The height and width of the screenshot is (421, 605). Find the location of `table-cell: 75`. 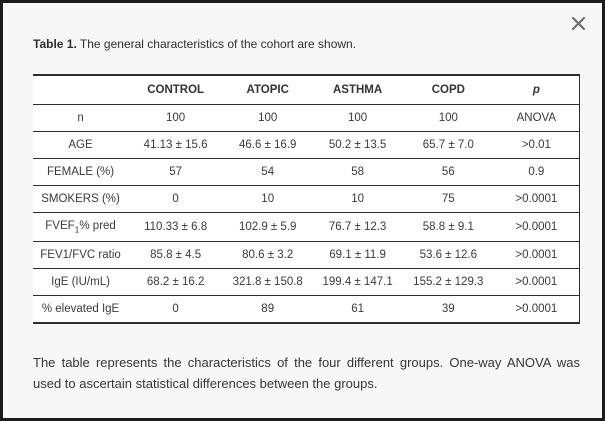

table-cell: 75 is located at coordinates (448, 199).